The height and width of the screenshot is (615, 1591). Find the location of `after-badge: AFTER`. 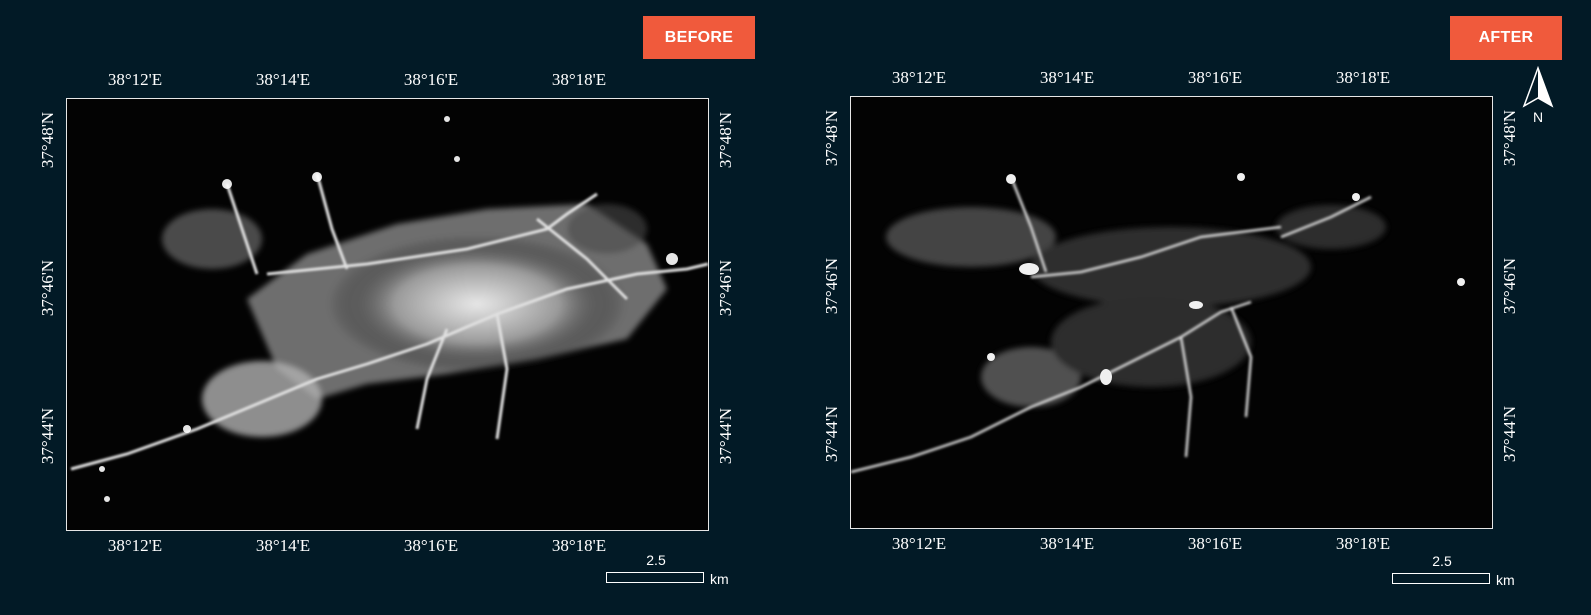

after-badge: AFTER is located at coordinates (1506, 38).